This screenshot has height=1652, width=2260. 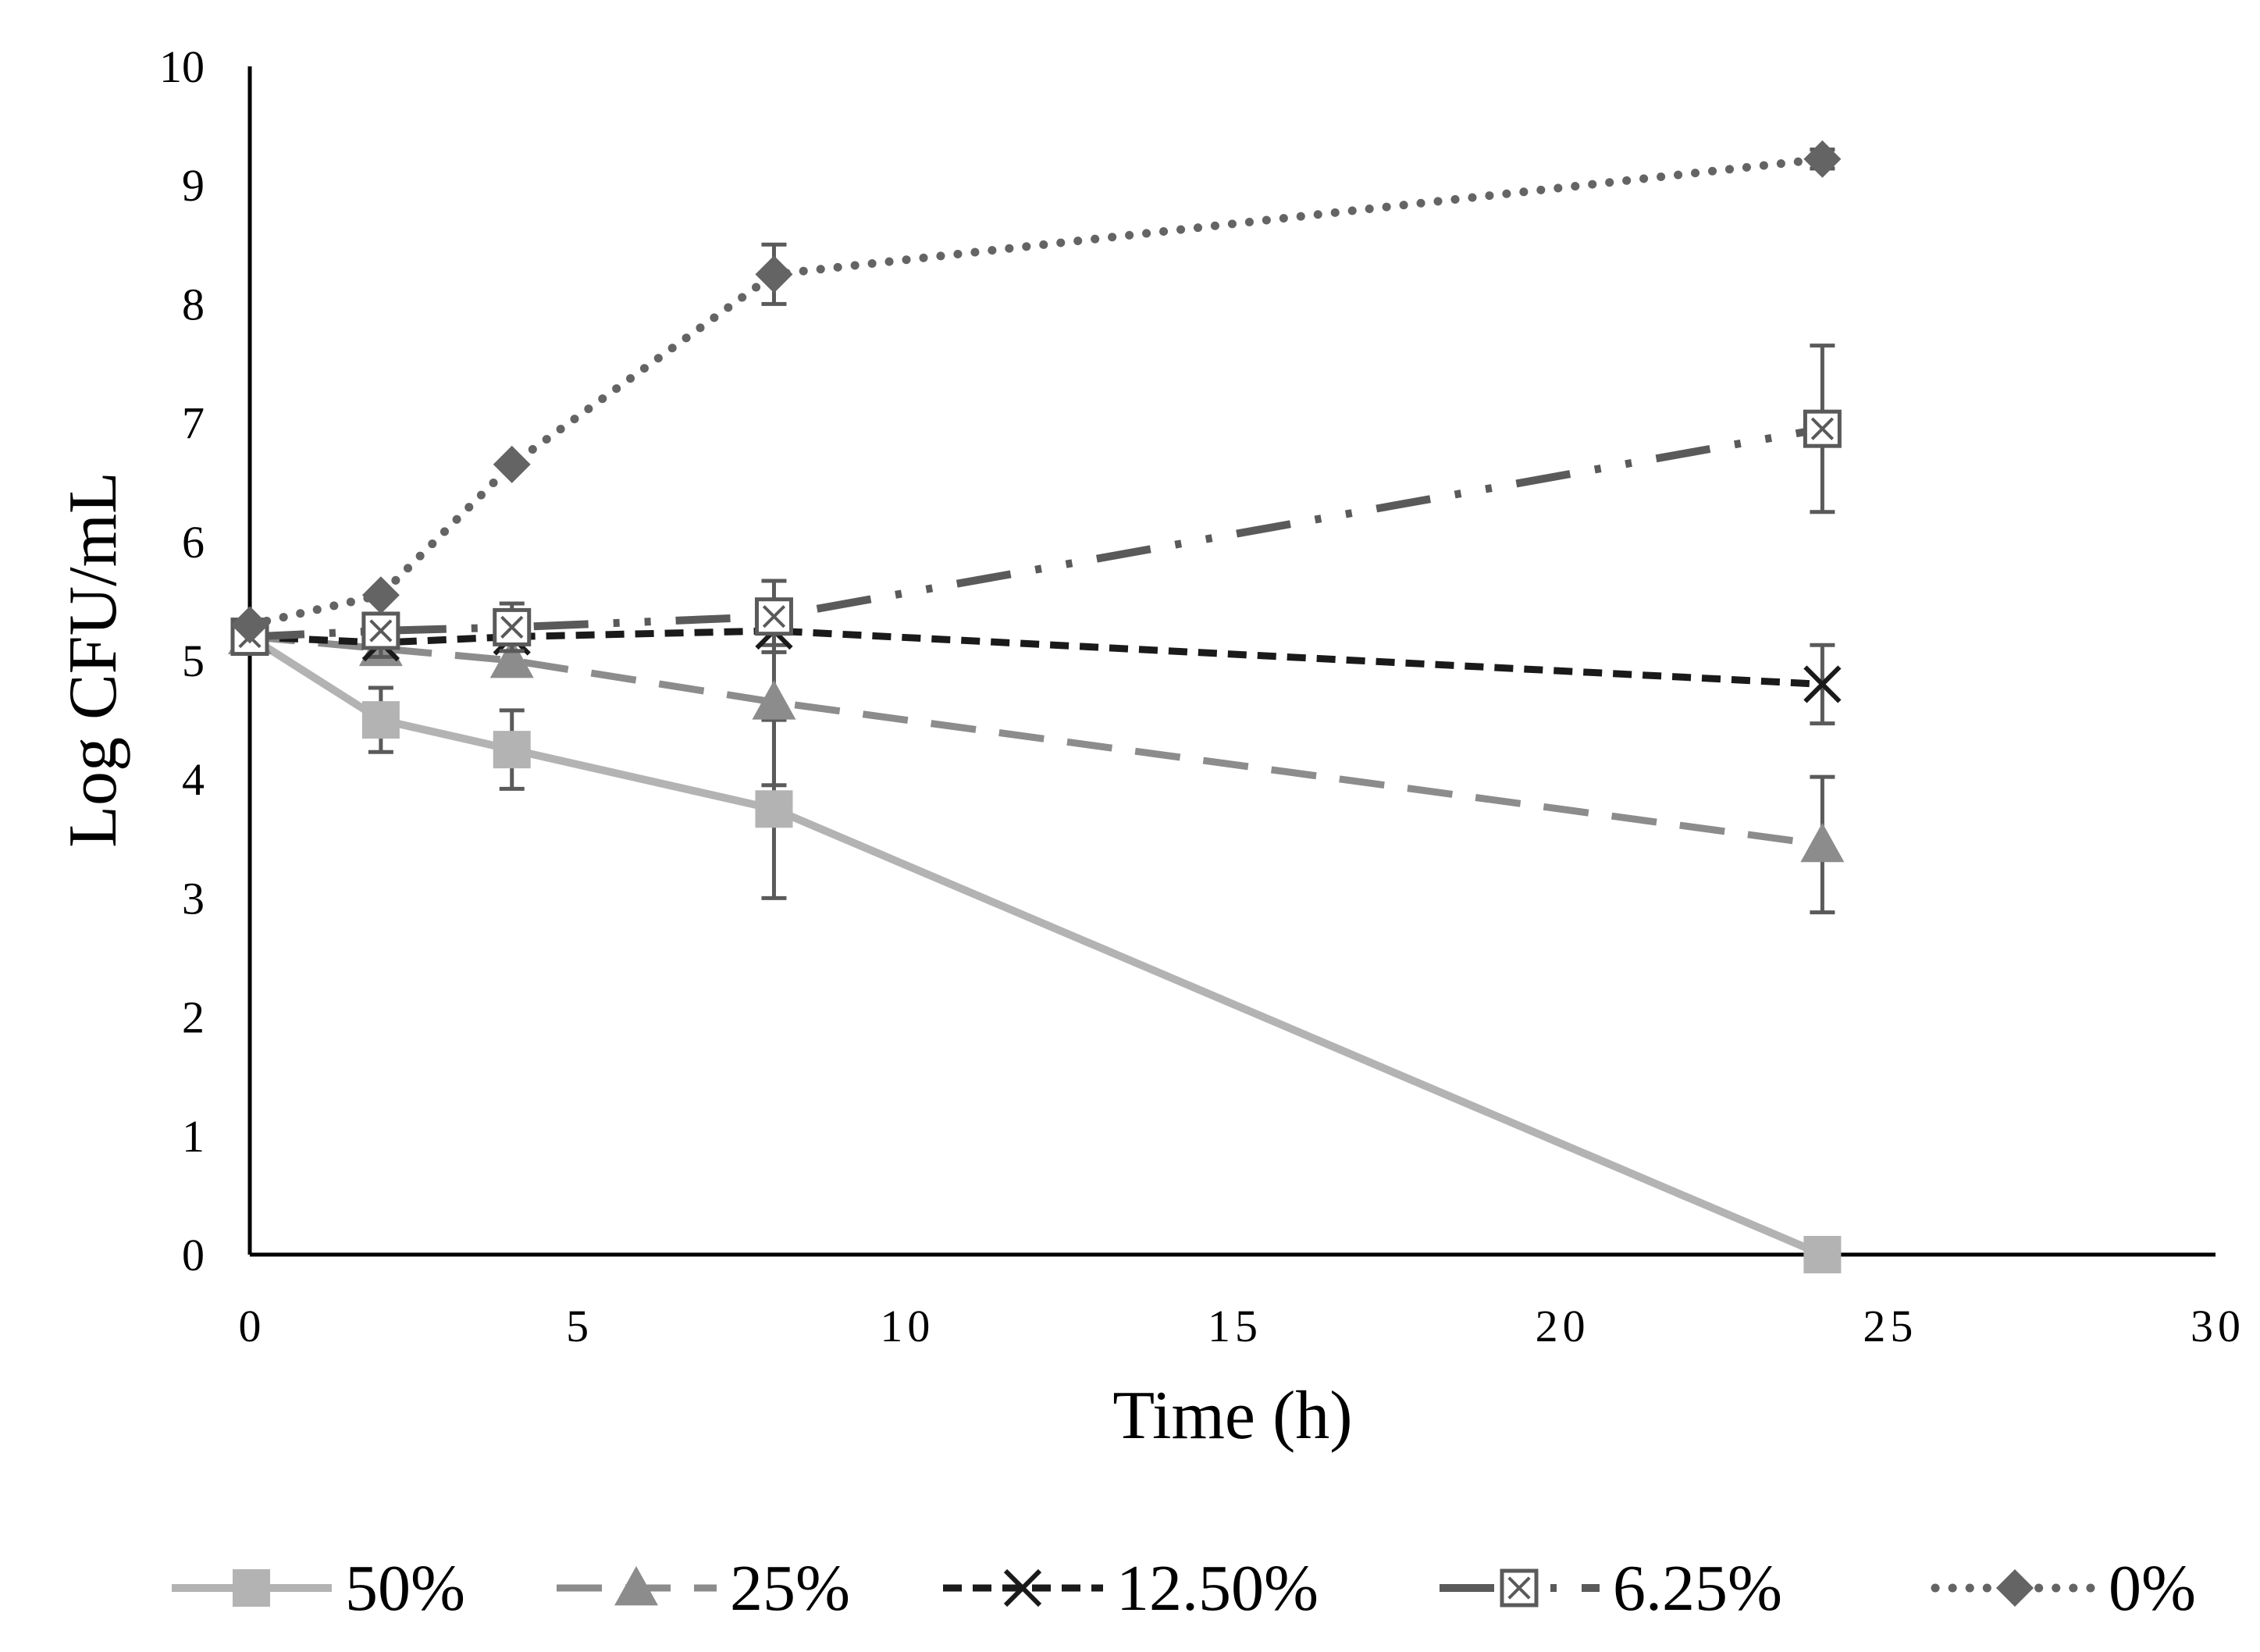 I want to click on marker-triangle, so click(x=636, y=1586).